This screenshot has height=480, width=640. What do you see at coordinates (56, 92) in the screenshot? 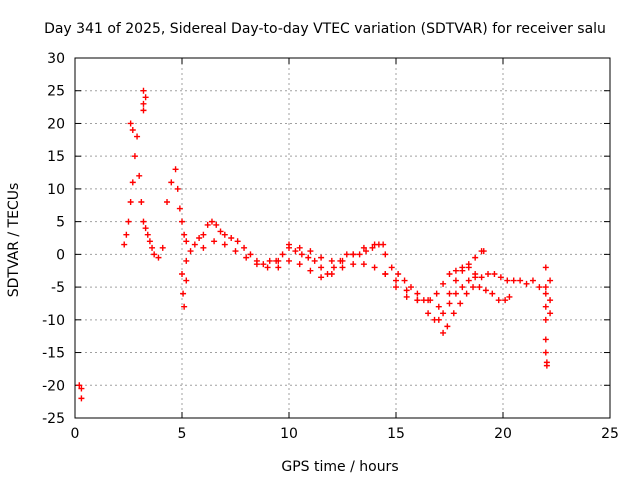
I see `y-tick-label: 25` at bounding box center [56, 92].